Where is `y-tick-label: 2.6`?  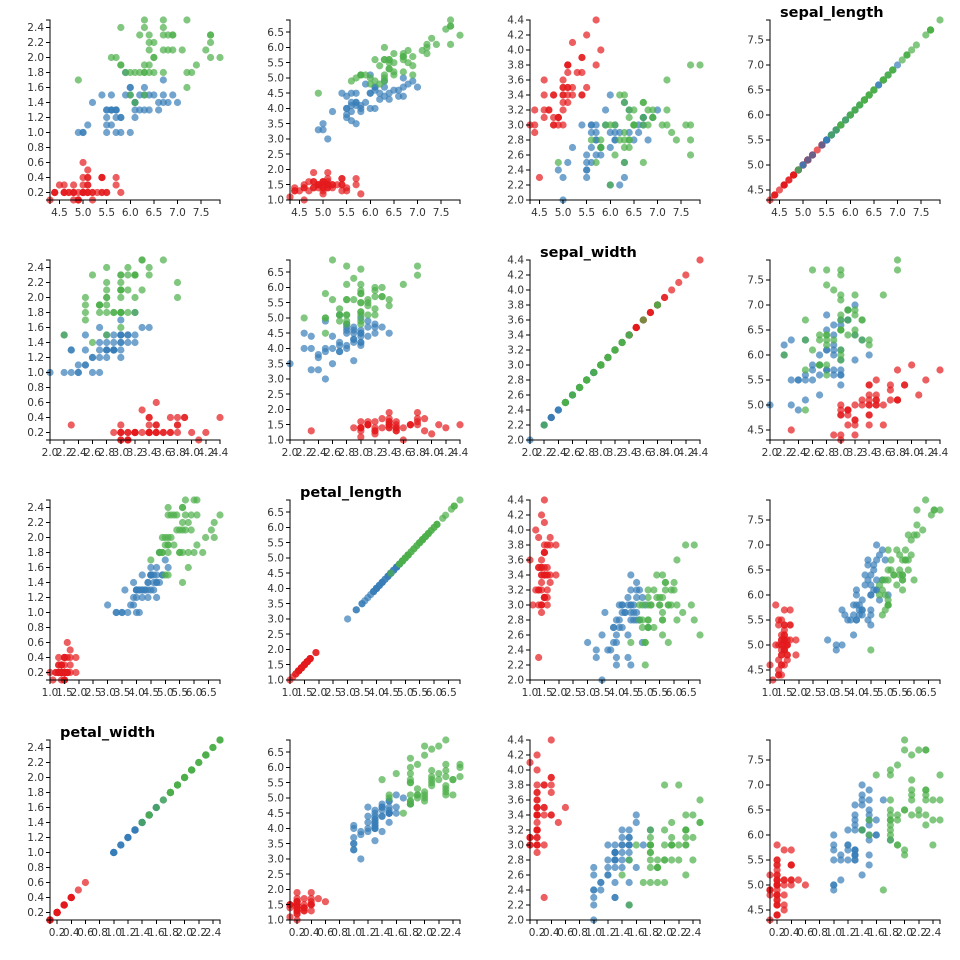 y-tick-label: 2.6 is located at coordinates (515, 156).